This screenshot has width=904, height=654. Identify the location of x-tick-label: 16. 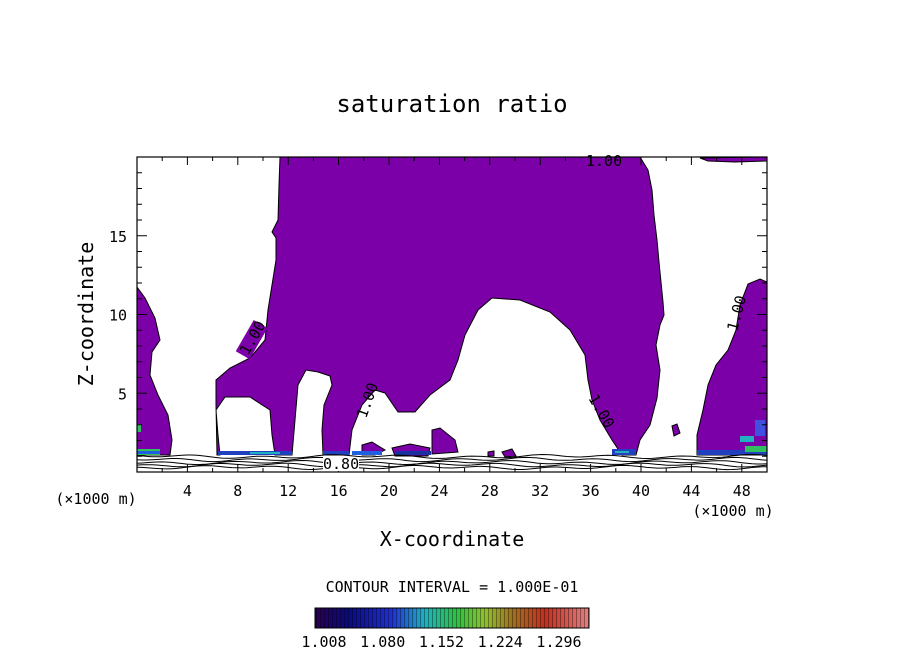
(339, 491).